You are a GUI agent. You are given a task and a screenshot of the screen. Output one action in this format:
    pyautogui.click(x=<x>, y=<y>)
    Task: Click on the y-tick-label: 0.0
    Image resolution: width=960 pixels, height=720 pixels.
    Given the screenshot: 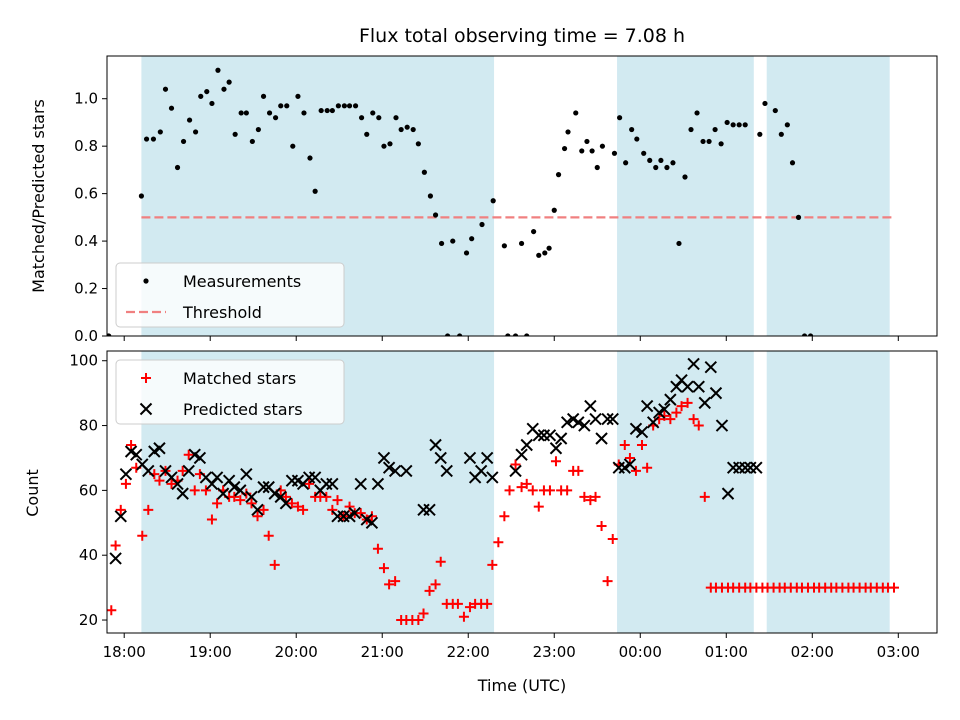 What is the action you would take?
    pyautogui.click(x=86, y=336)
    